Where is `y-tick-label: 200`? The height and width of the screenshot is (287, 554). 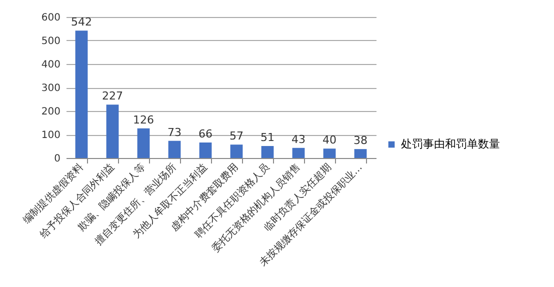 y-tick-label: 200 is located at coordinates (50, 112).